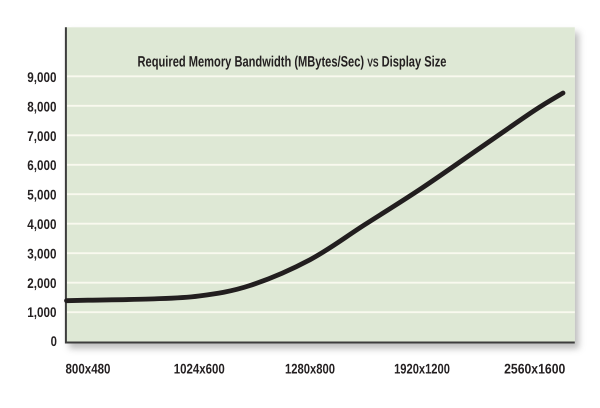 The image size is (600, 408). Describe the element at coordinates (41, 312) in the screenshot. I see `svg-text: 1,000` at that location.